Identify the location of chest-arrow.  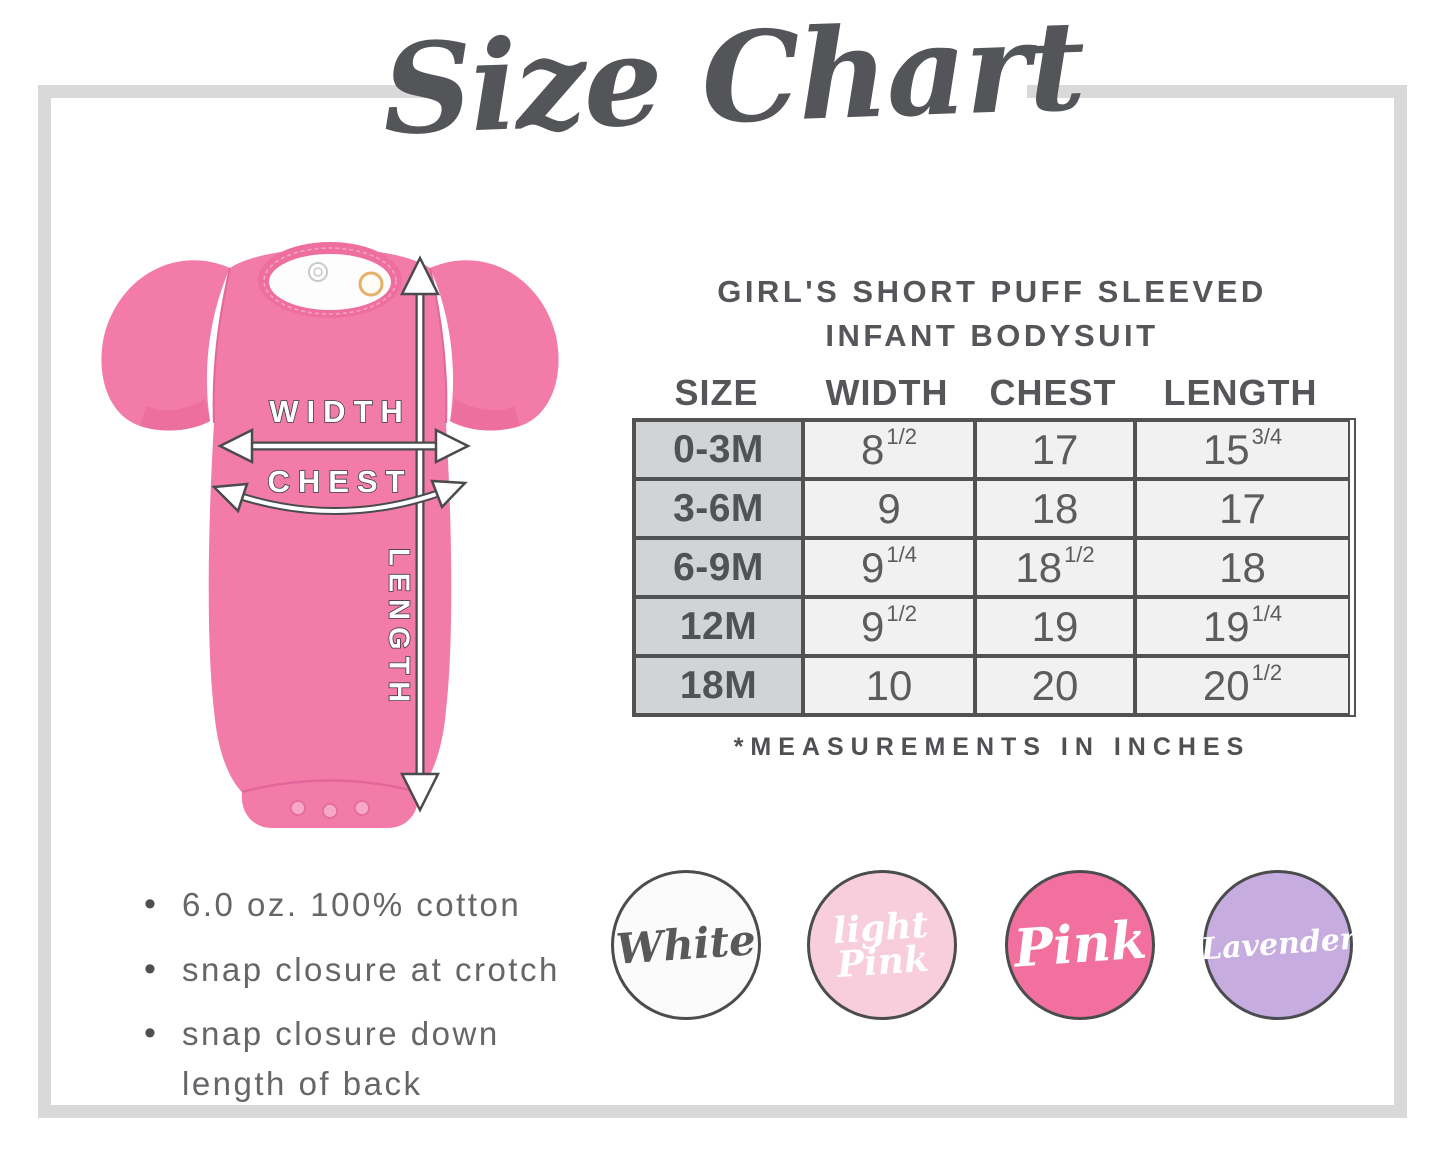
(339, 497).